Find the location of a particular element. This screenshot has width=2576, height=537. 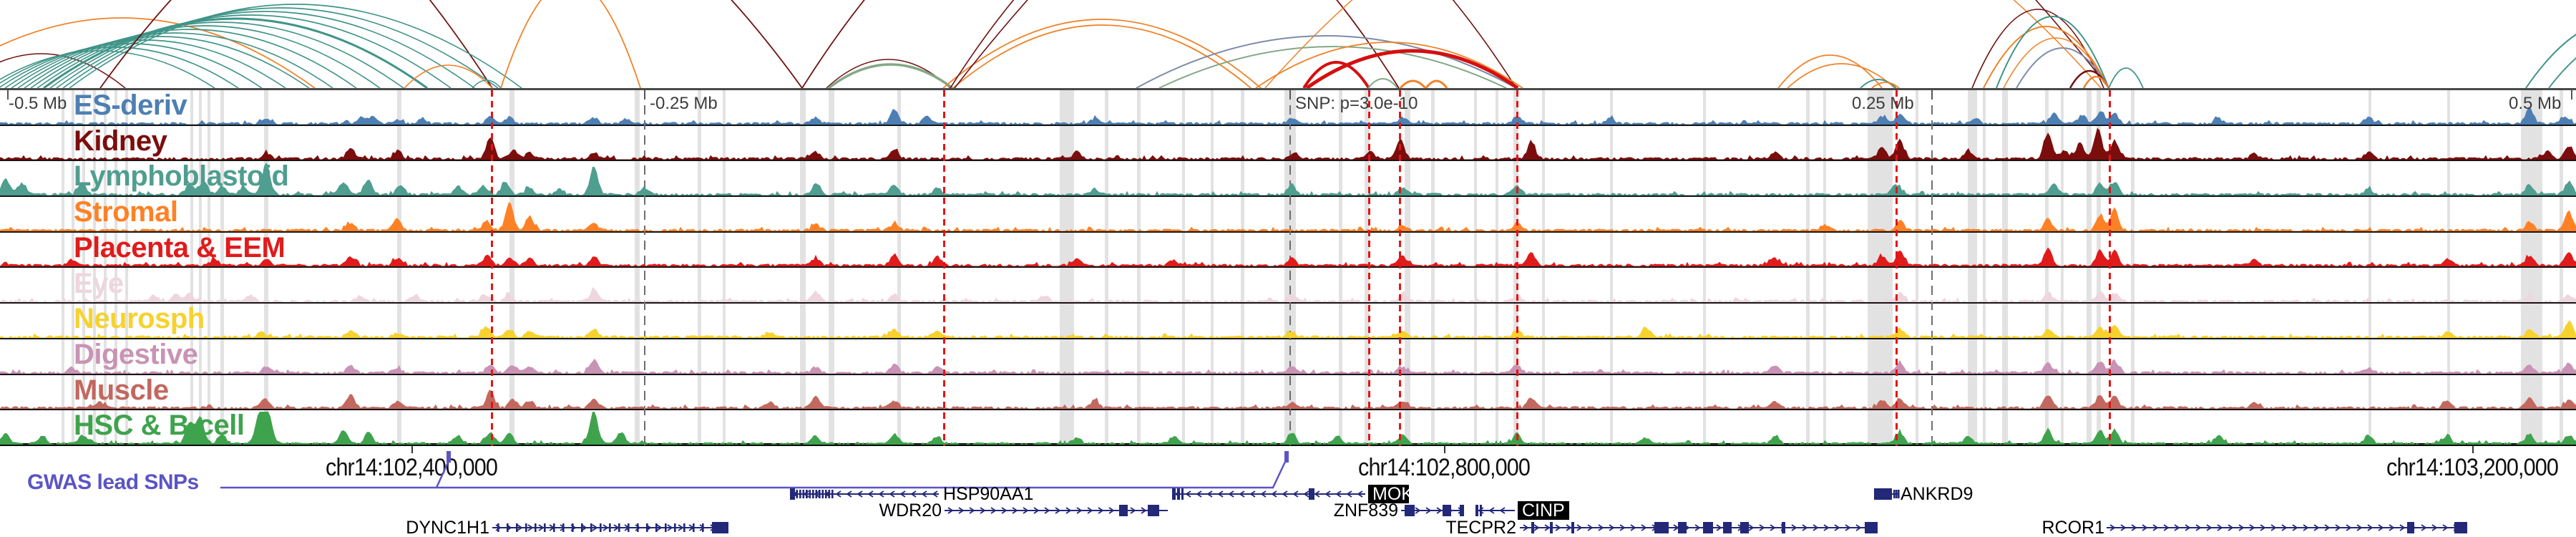

gwas-track-label: GWAS lead SNPs is located at coordinates (113, 482).